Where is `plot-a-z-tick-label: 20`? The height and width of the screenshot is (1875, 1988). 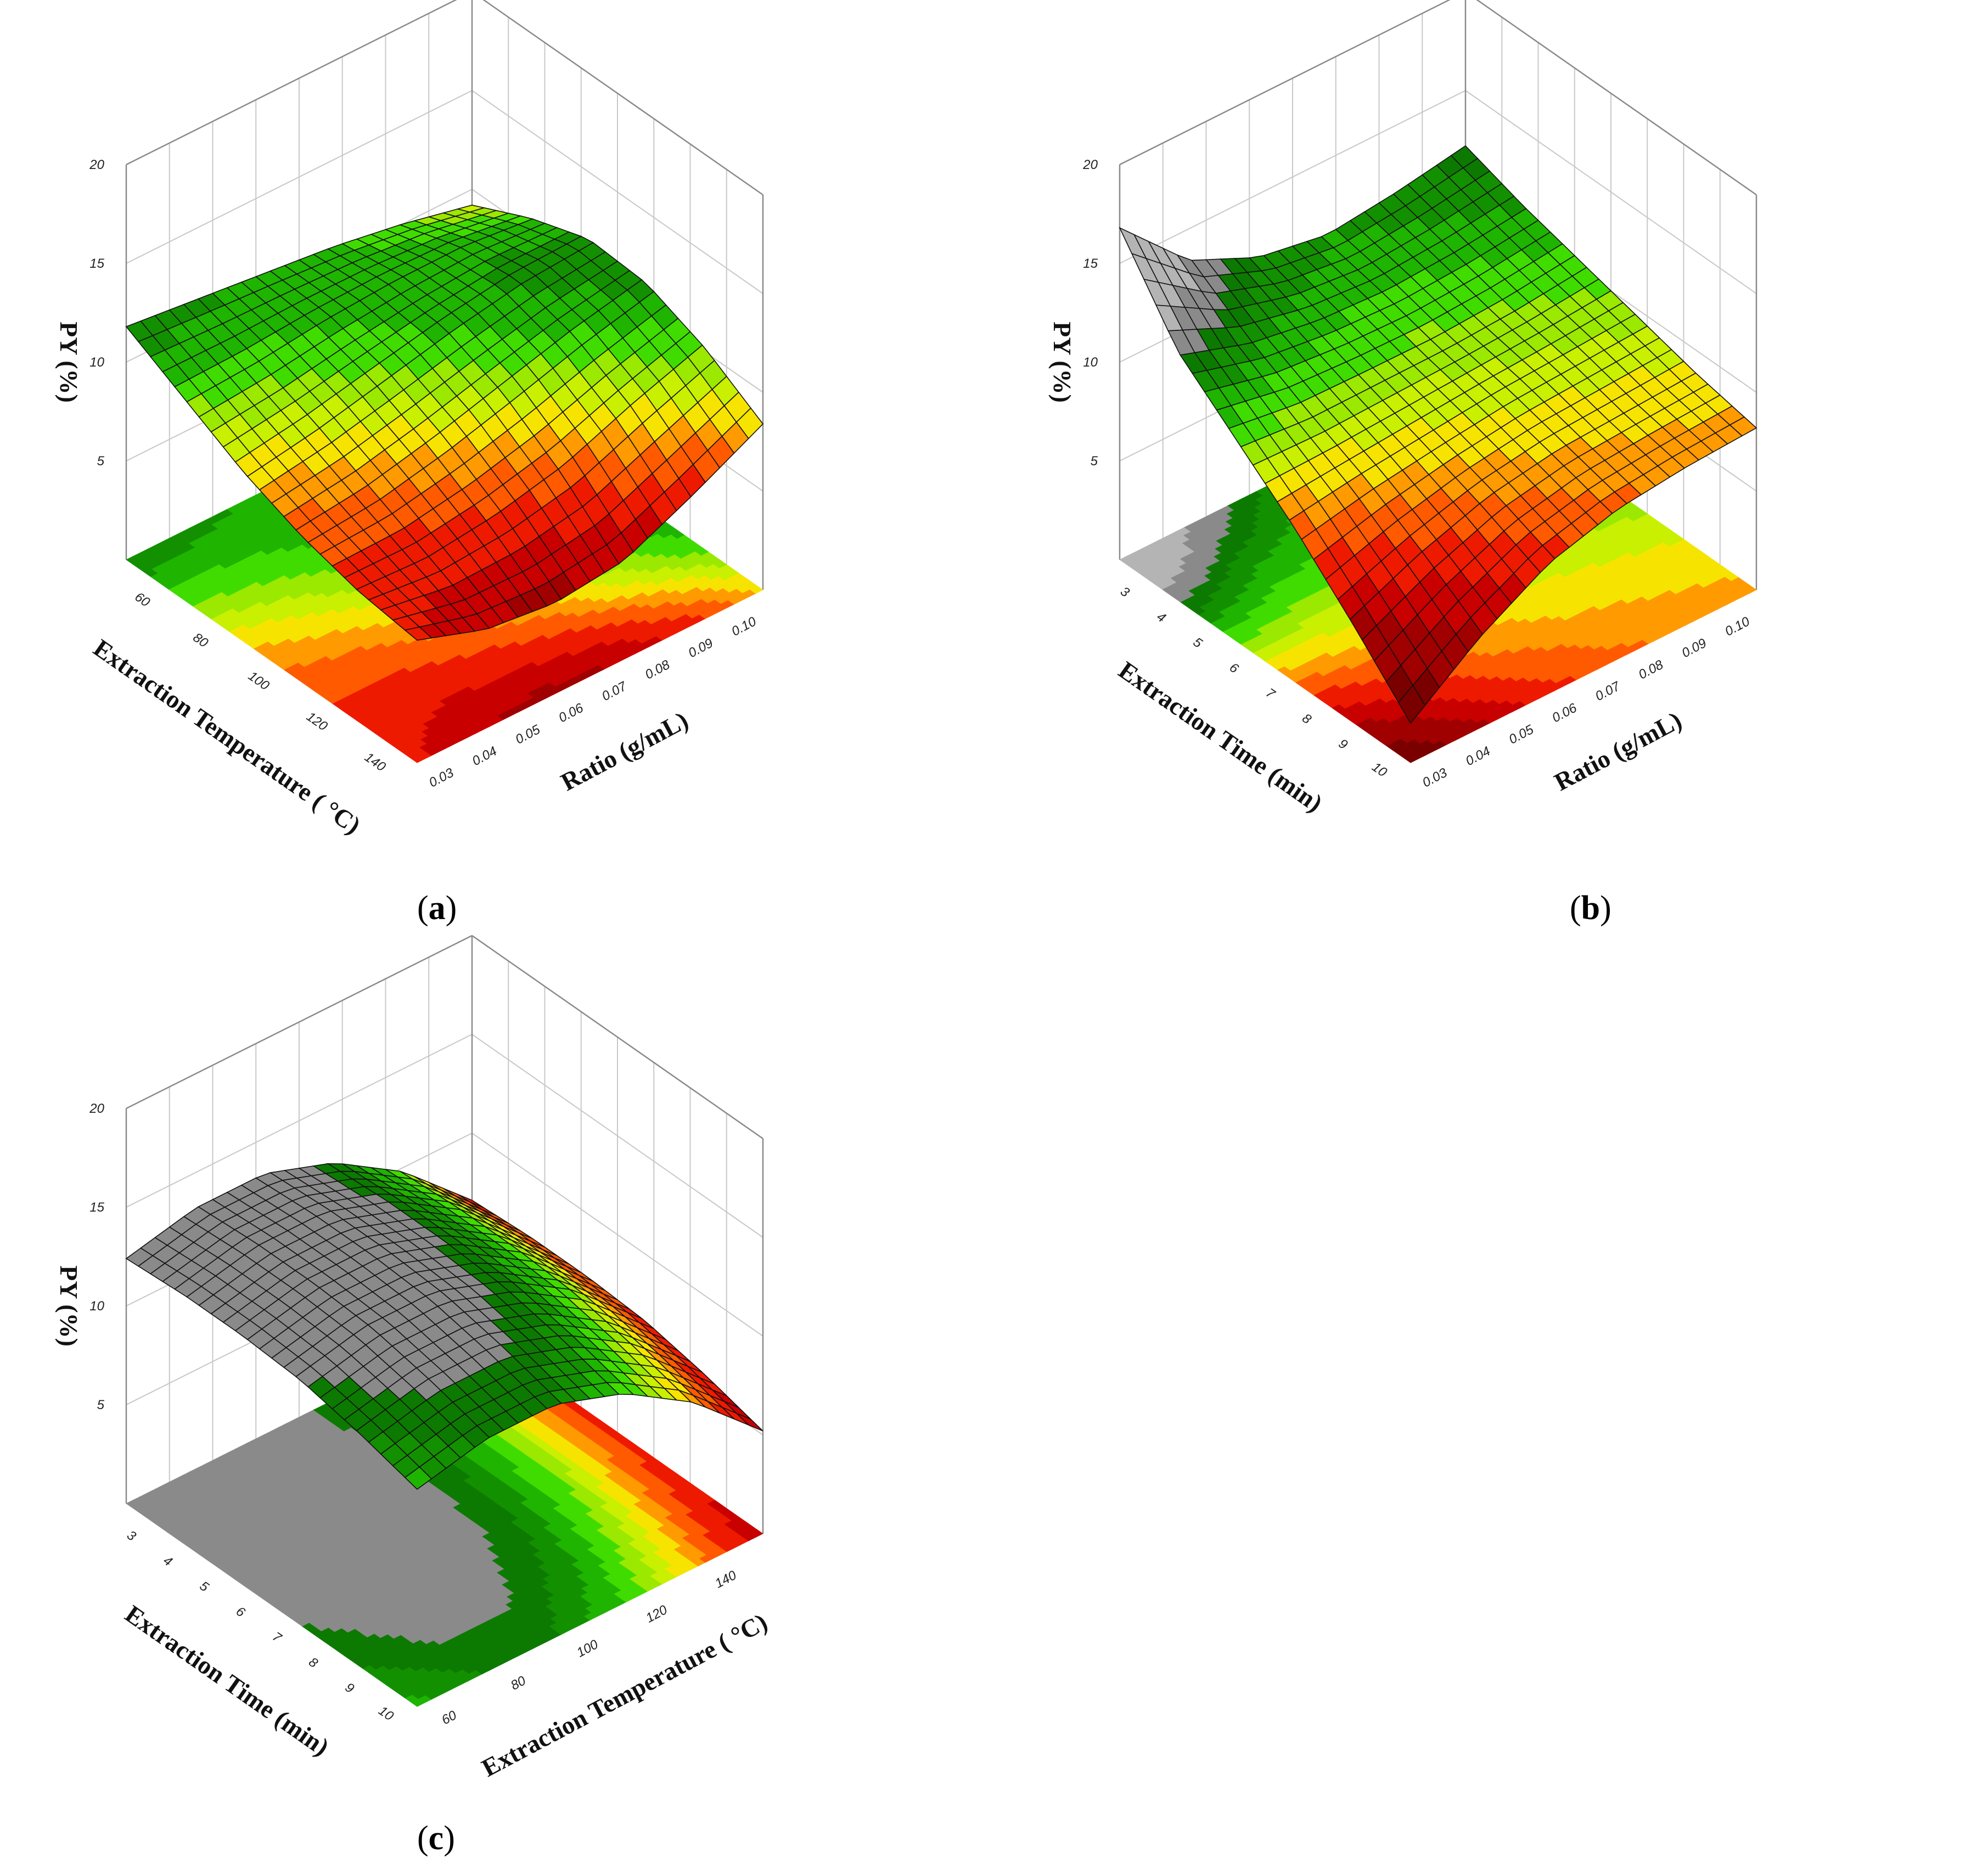
plot-a-z-tick-label: 20 is located at coordinates (97, 164).